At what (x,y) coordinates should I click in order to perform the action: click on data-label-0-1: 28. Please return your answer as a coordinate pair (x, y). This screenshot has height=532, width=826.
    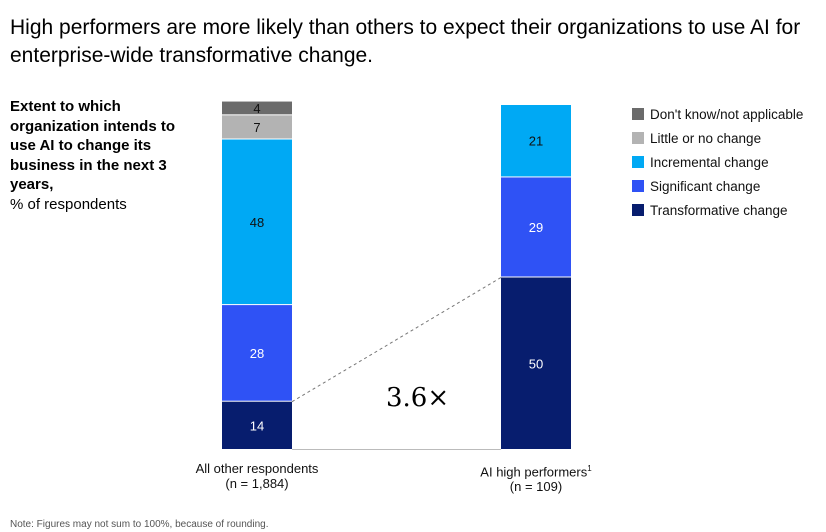
    Looking at the image, I should click on (257, 353).